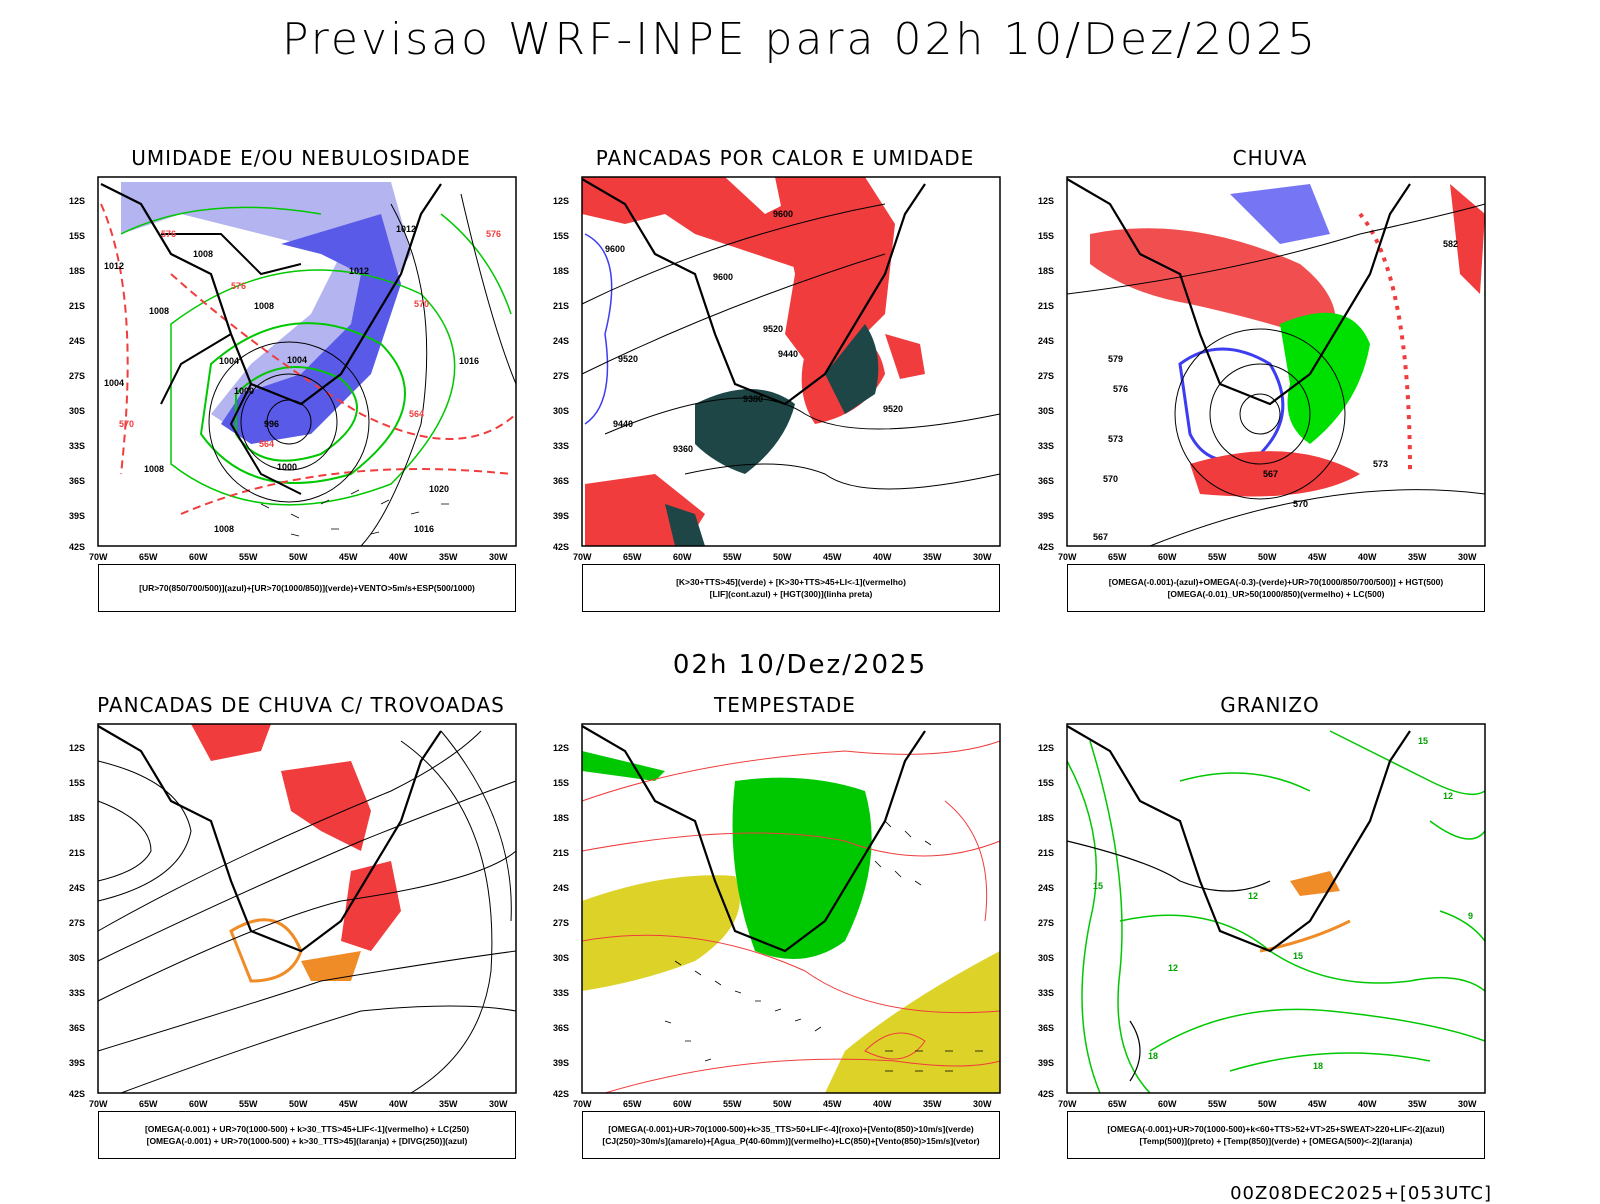 The image size is (1600, 1204). I want to click on contour-label: 567, so click(1270, 474).